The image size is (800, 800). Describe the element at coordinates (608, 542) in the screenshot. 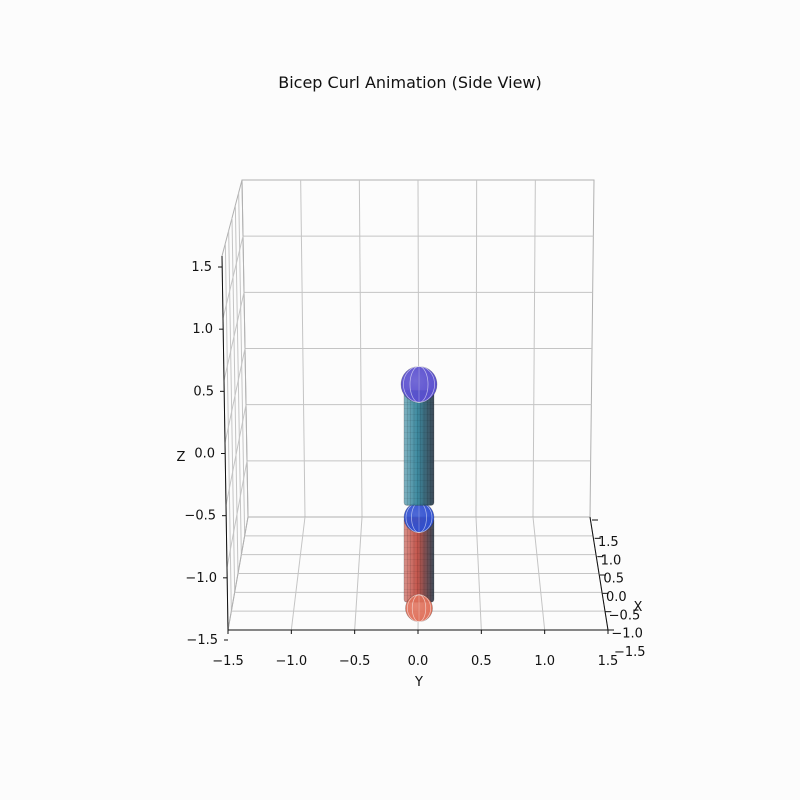

I see `x-tick-label: 1.5` at that location.